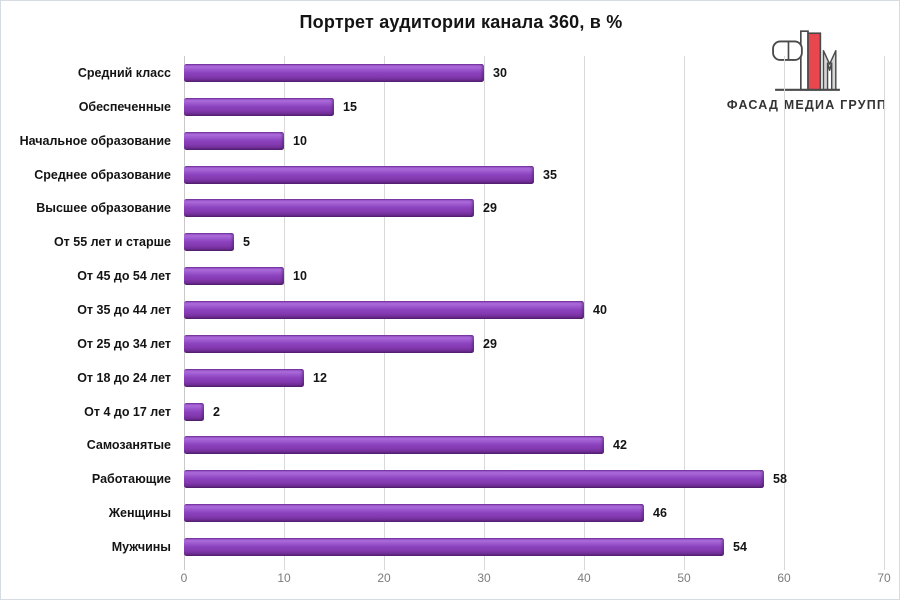  I want to click on category-label: От 35 до 44 лет, so click(124, 309).